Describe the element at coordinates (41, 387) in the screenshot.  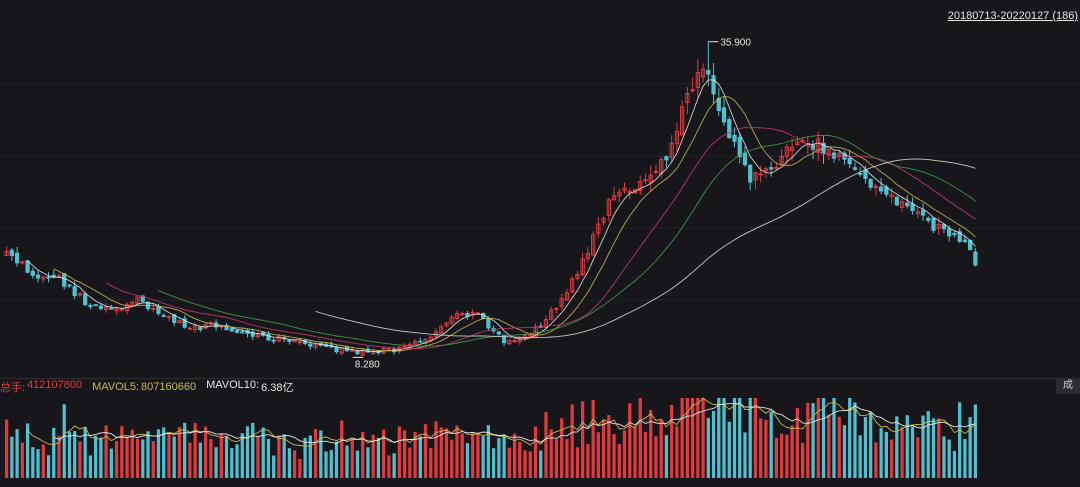
I see `volume-total: 总手: 412107800` at that location.